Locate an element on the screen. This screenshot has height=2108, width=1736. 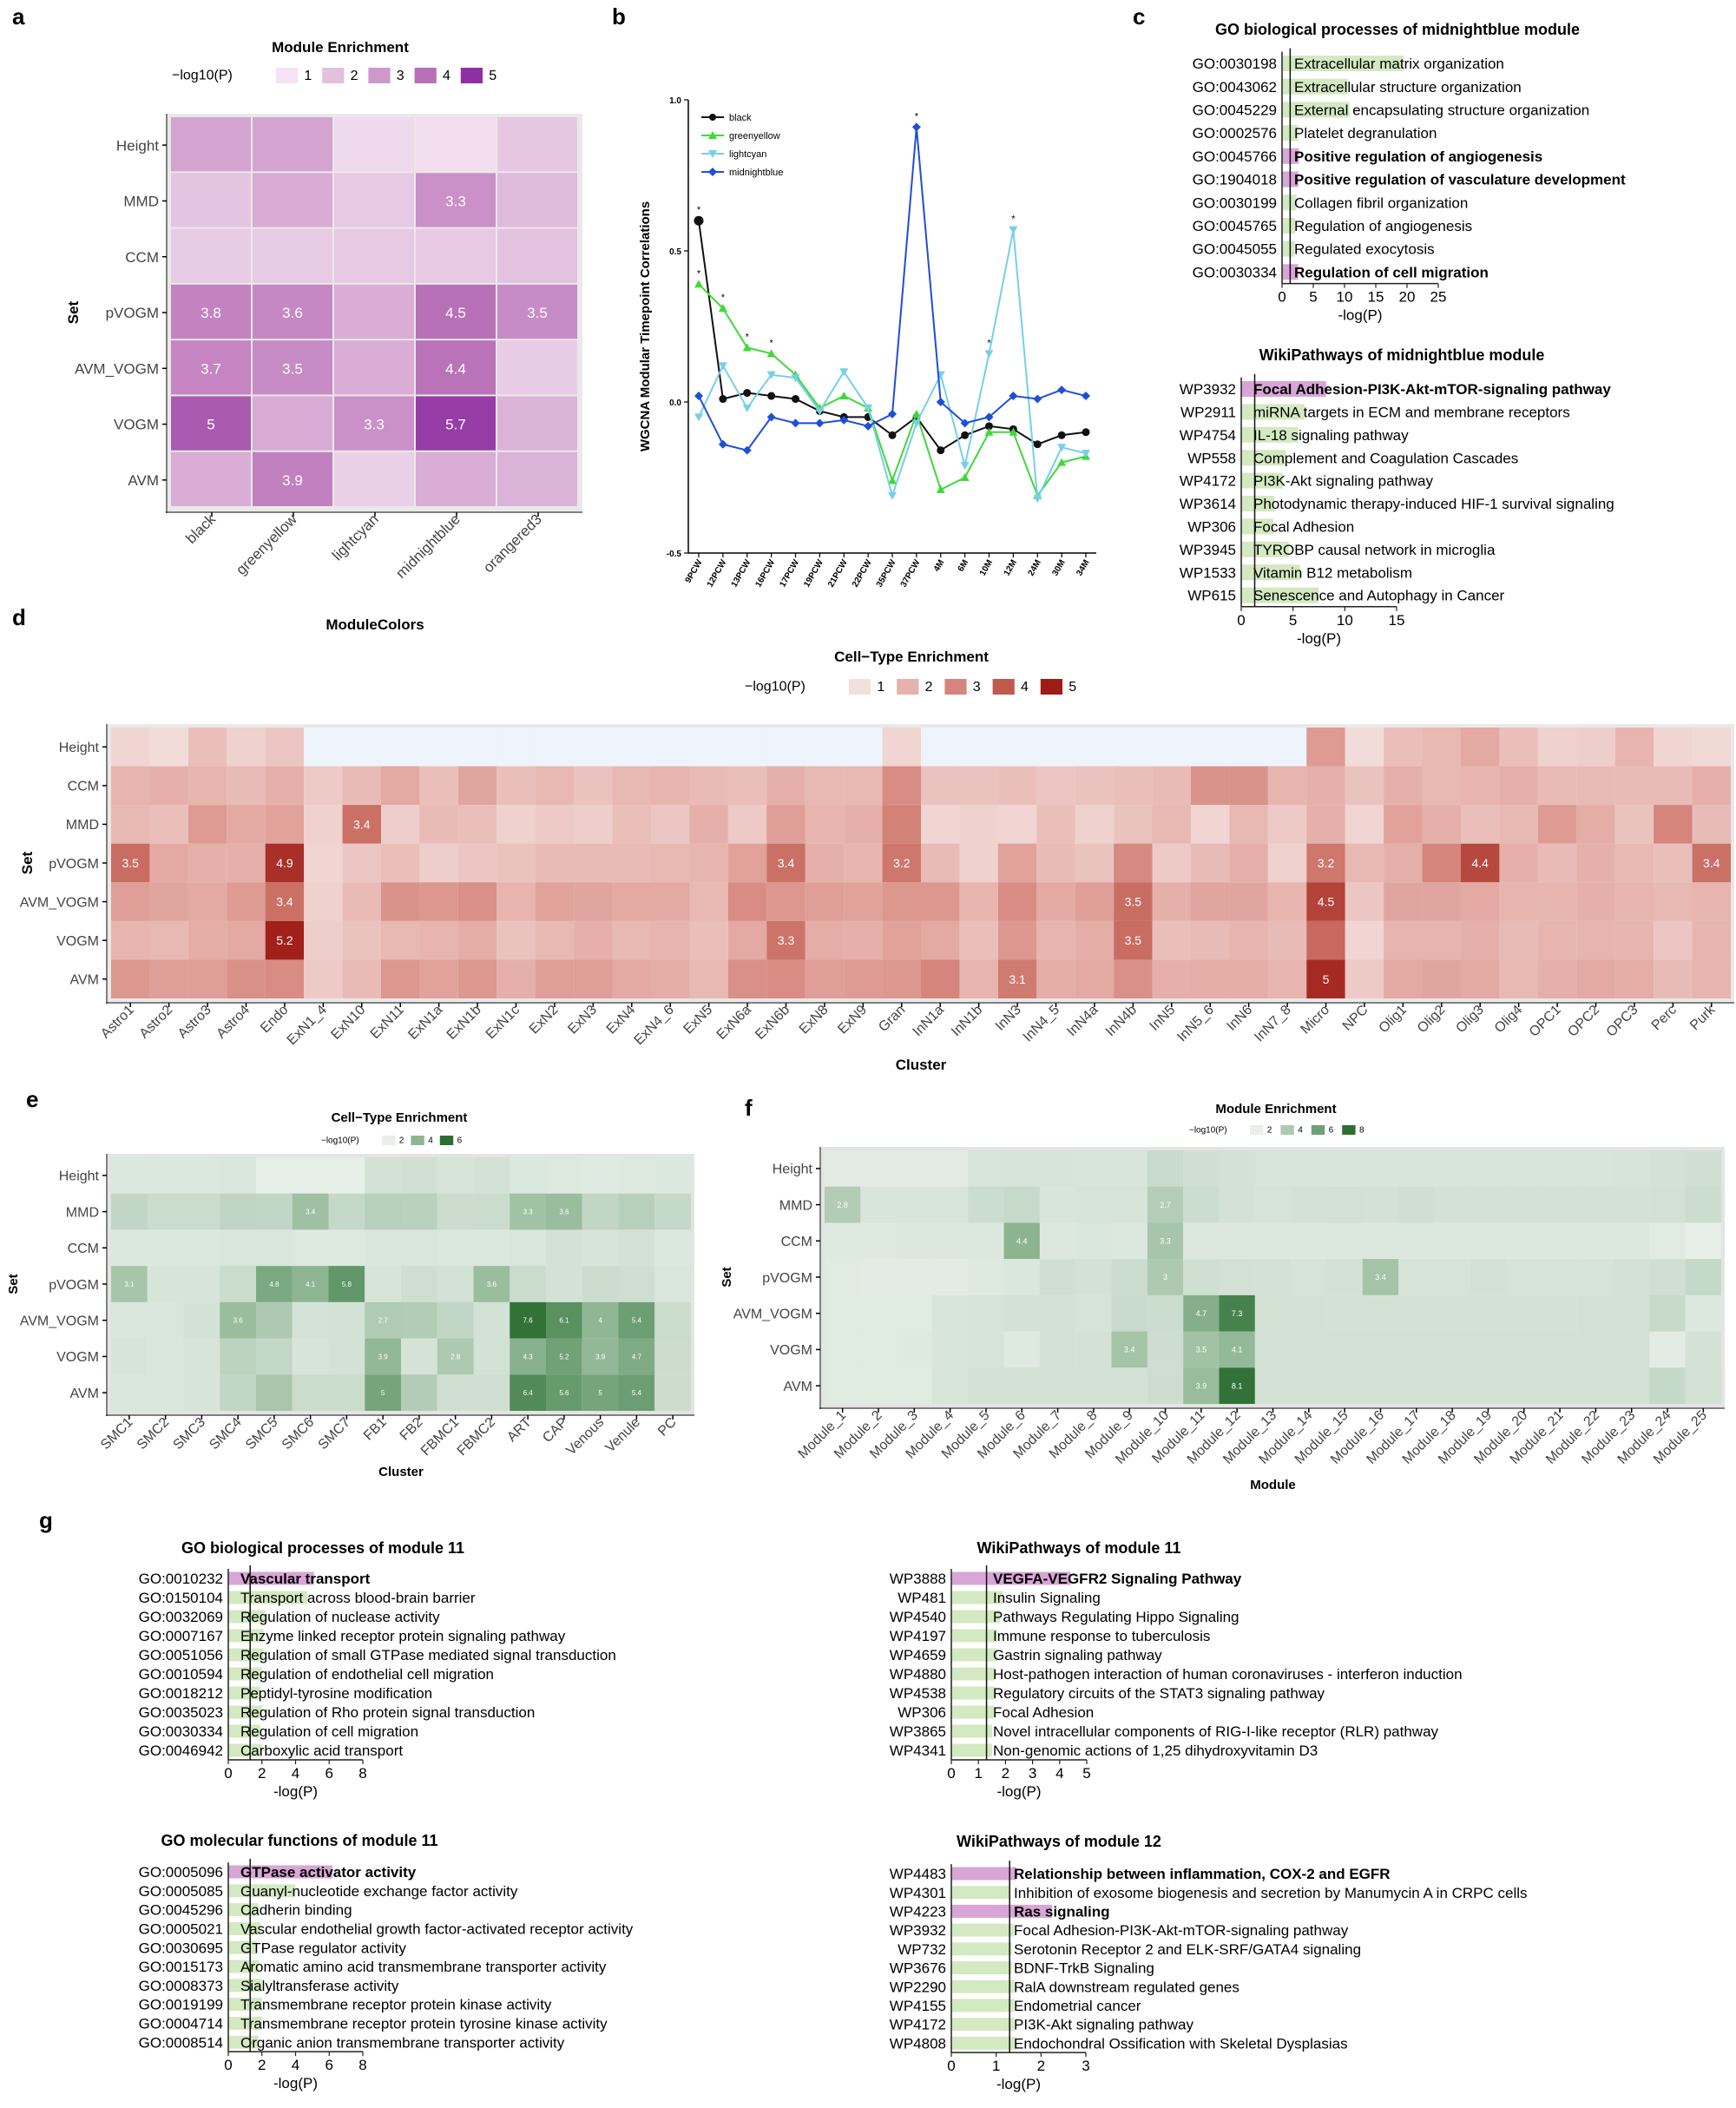
y-tick-label: CCM is located at coordinates (83, 1249).